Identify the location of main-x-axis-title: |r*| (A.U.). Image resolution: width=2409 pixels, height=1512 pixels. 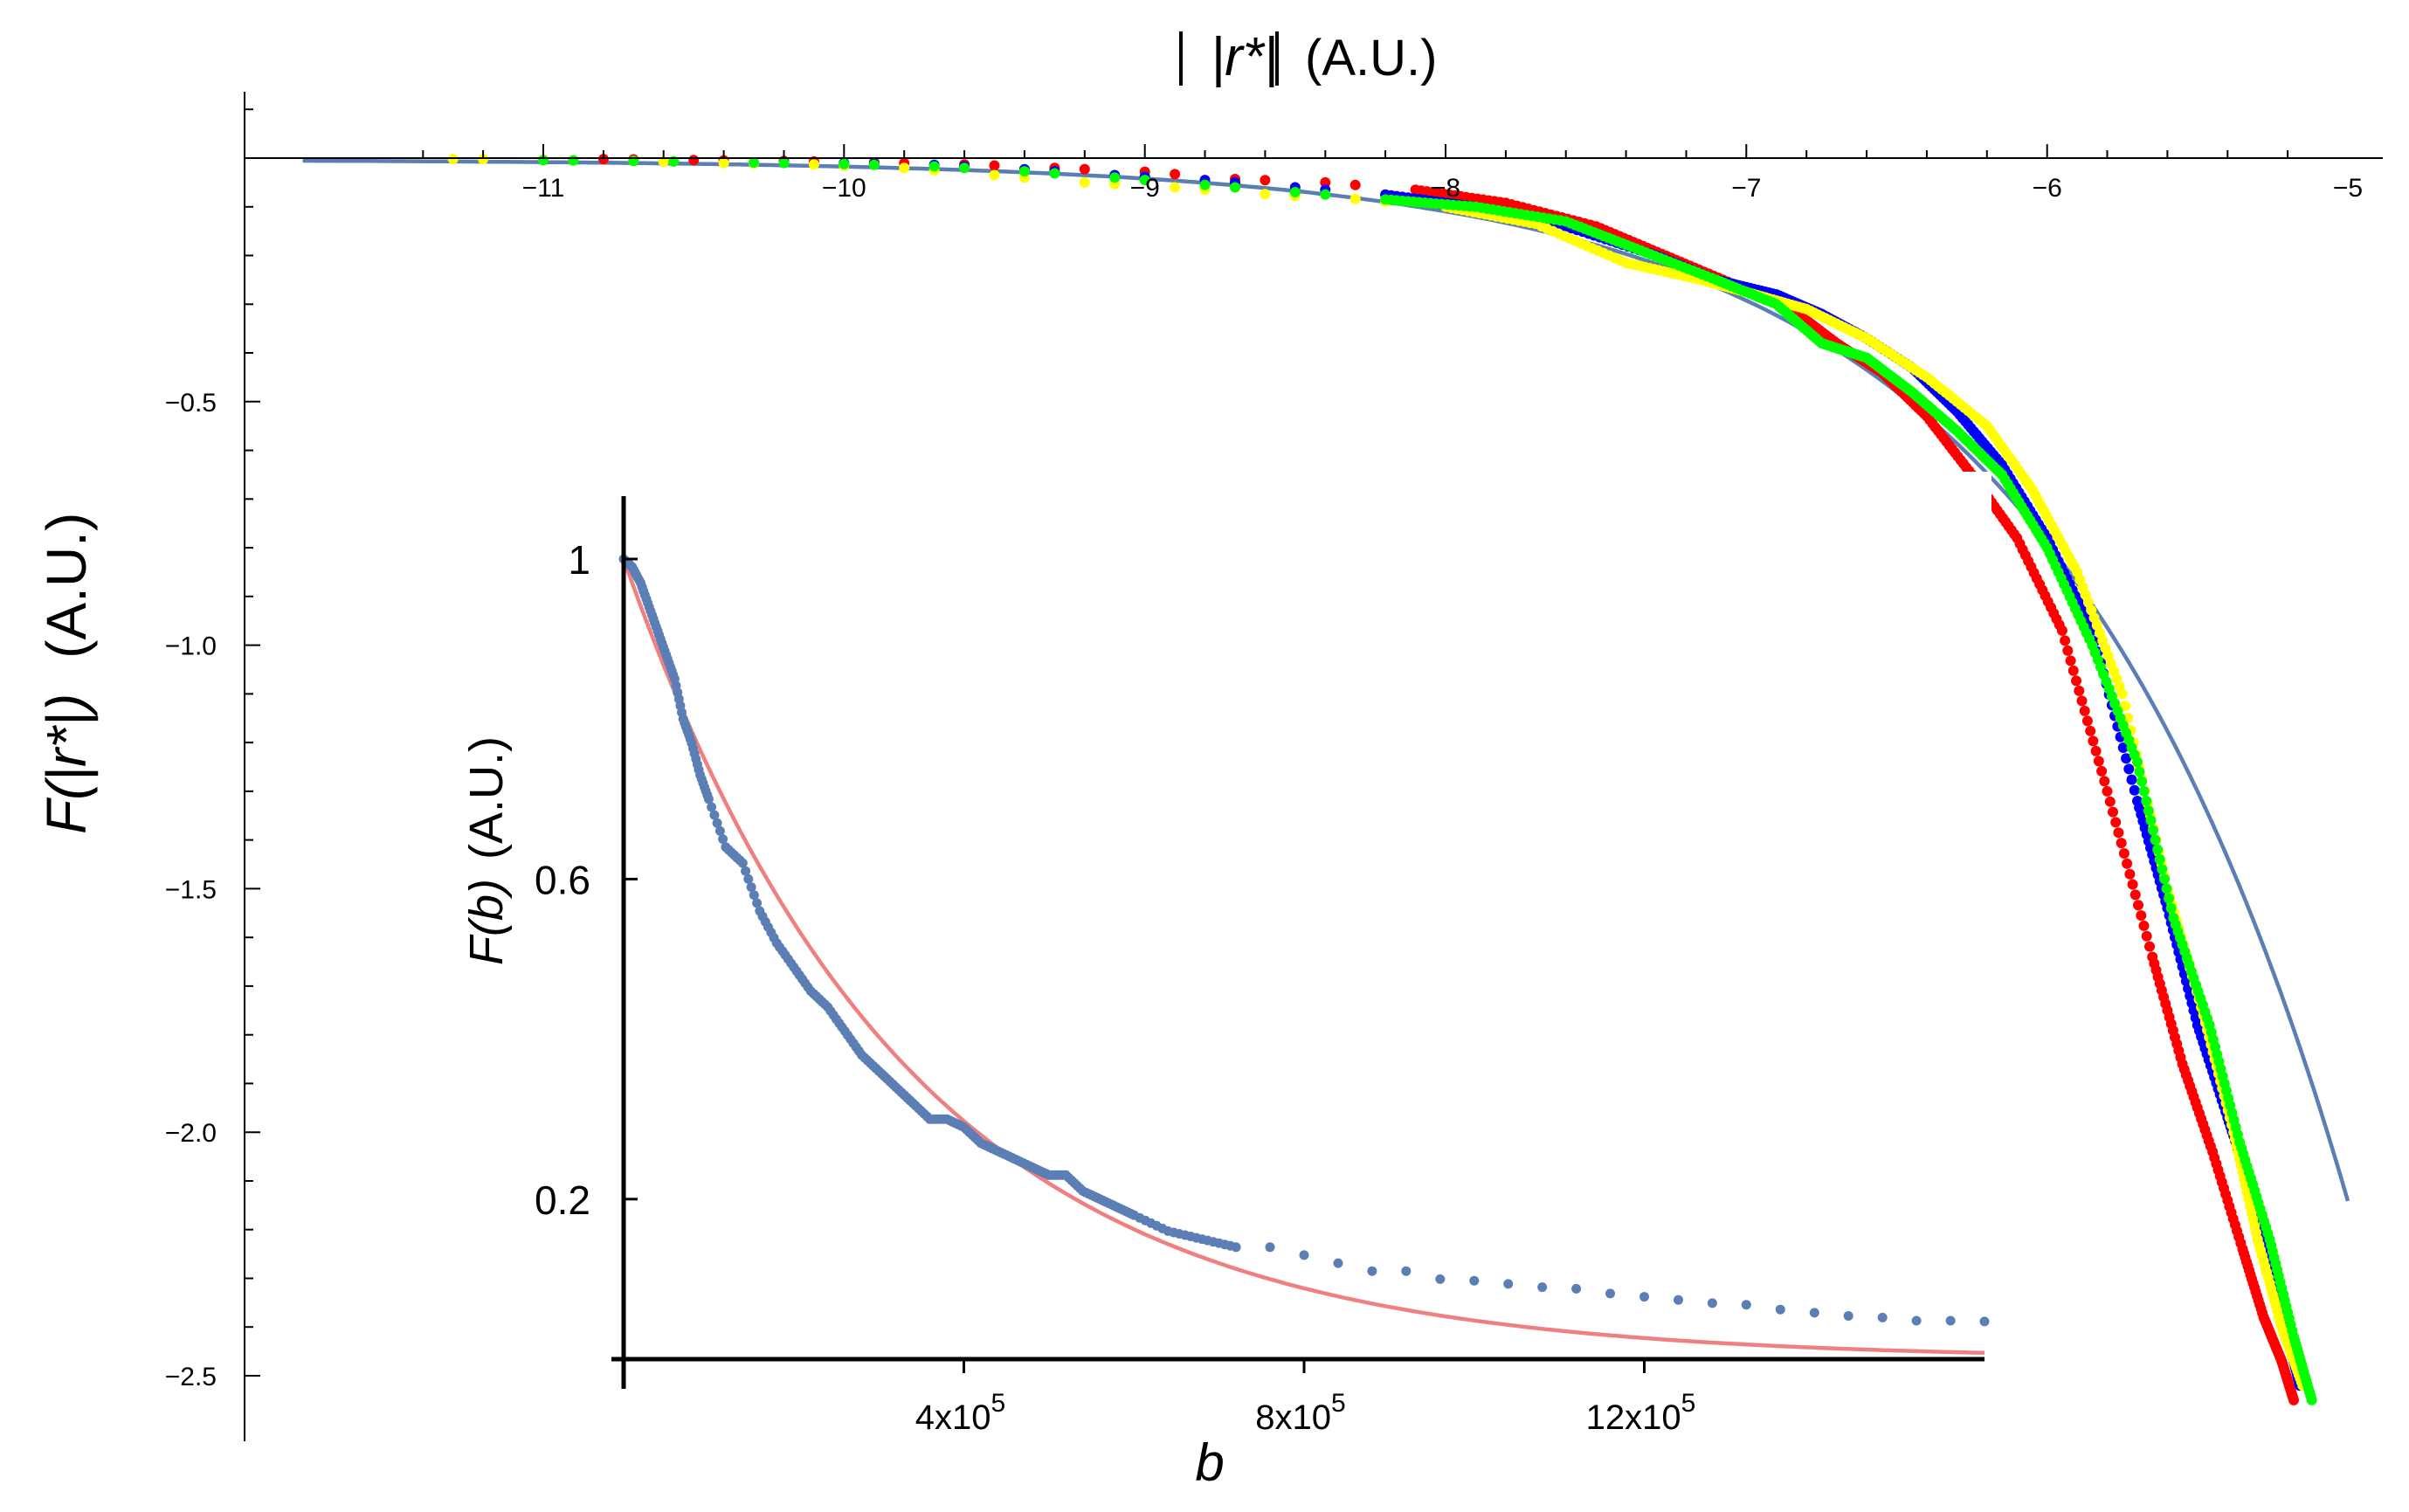
(1308, 57).